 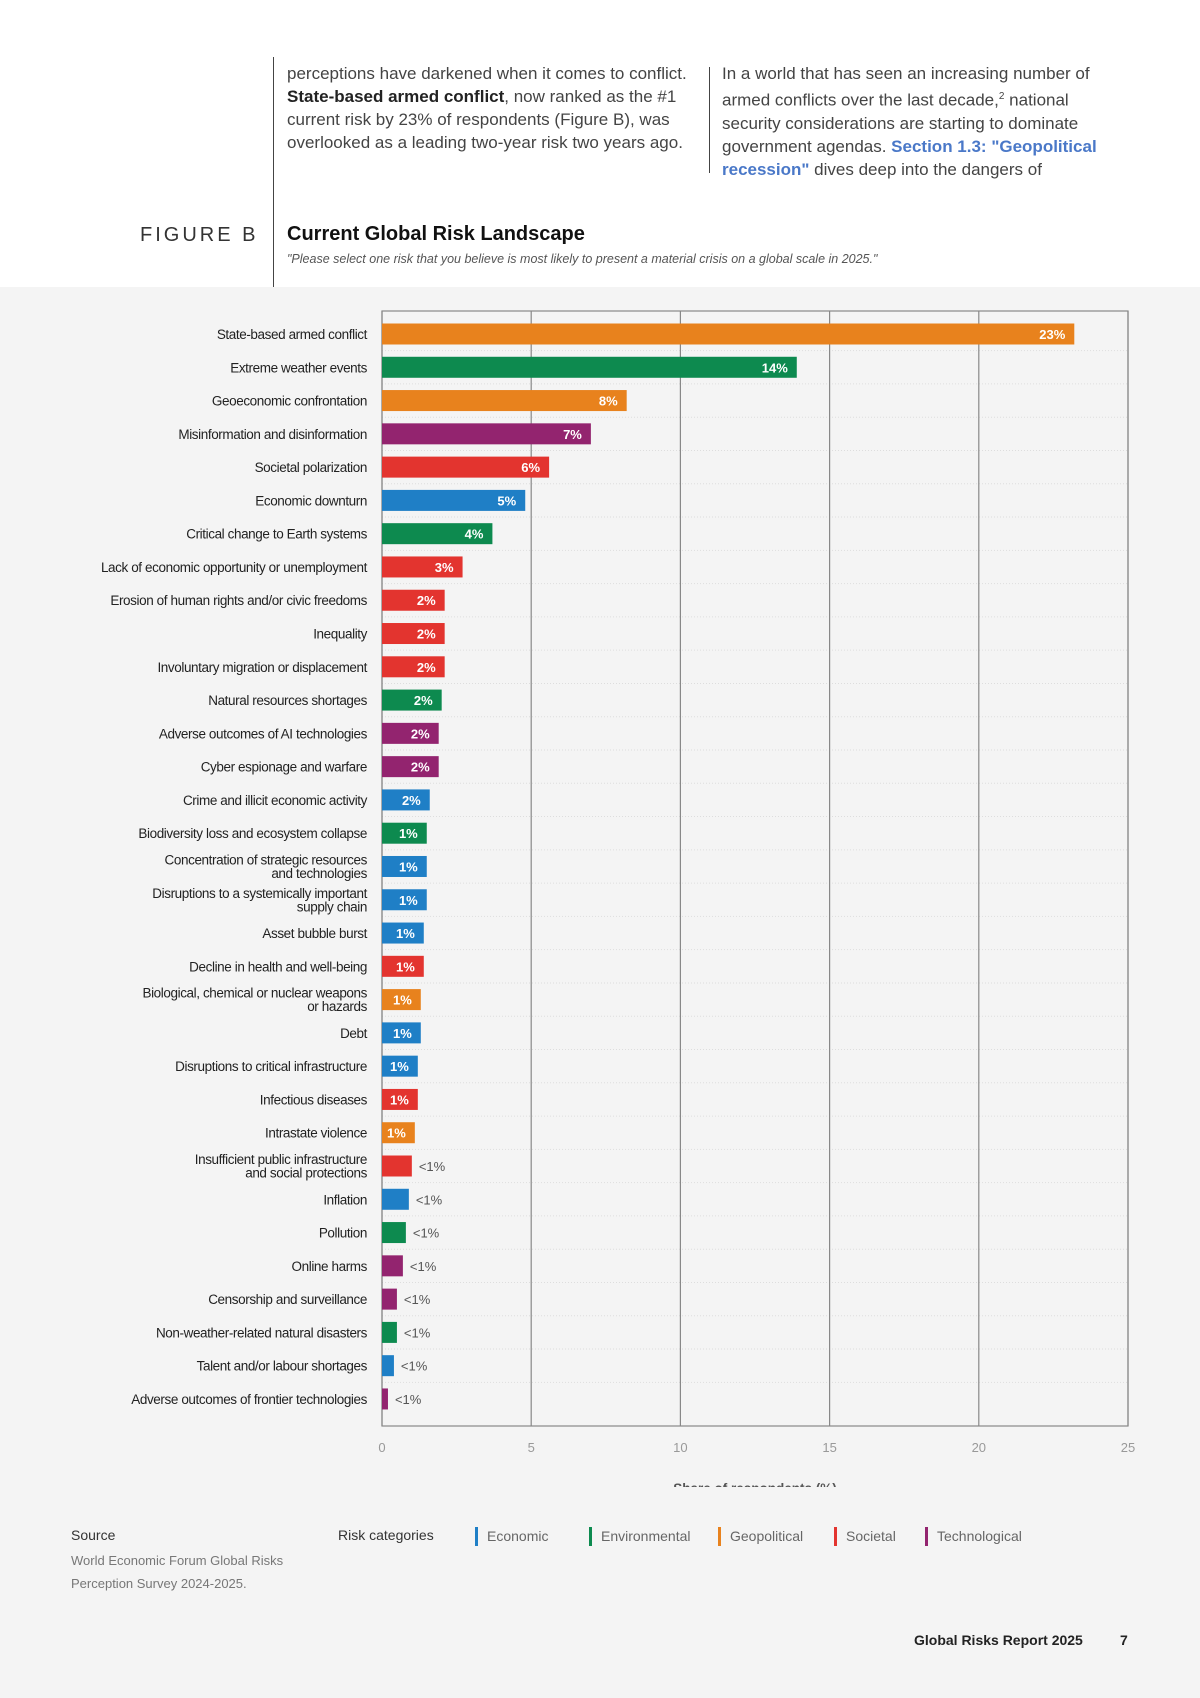 What do you see at coordinates (396, 96) in the screenshot?
I see `intro-left-bold: State-based armed conflict` at bounding box center [396, 96].